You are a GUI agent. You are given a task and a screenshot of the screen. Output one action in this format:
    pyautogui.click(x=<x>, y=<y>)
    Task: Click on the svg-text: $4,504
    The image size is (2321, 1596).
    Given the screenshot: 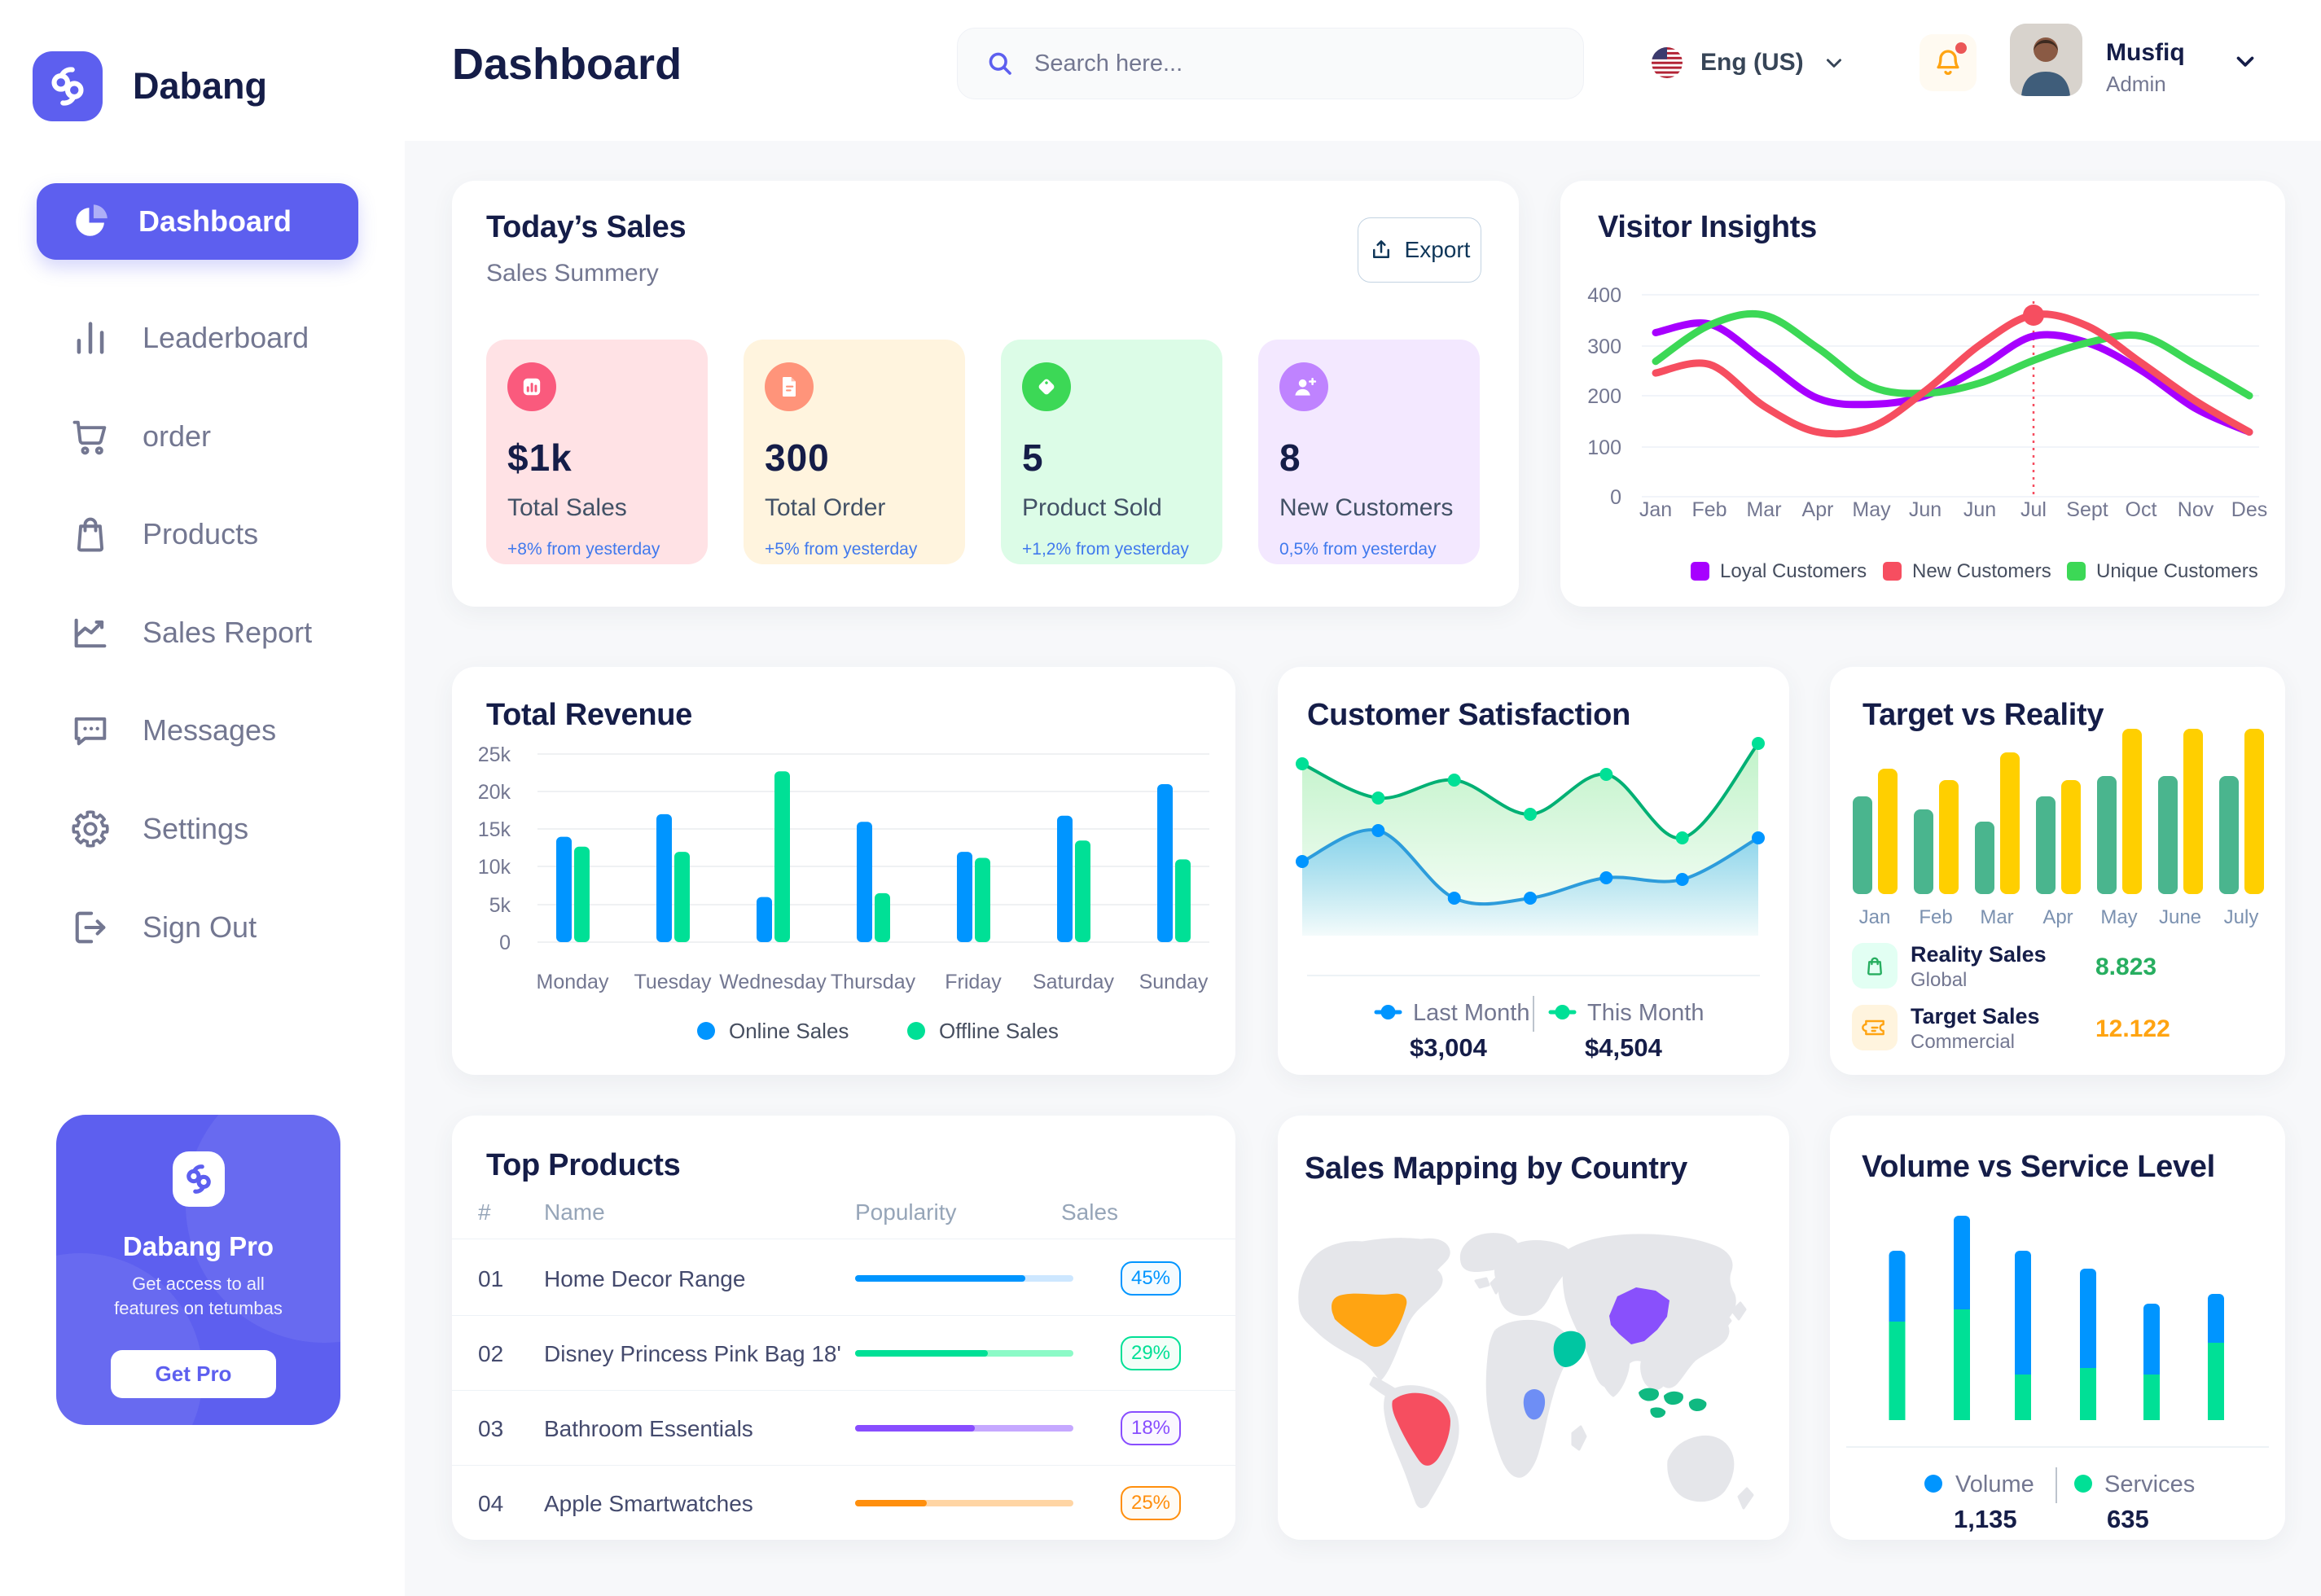 What is the action you would take?
    pyautogui.click(x=1624, y=1047)
    